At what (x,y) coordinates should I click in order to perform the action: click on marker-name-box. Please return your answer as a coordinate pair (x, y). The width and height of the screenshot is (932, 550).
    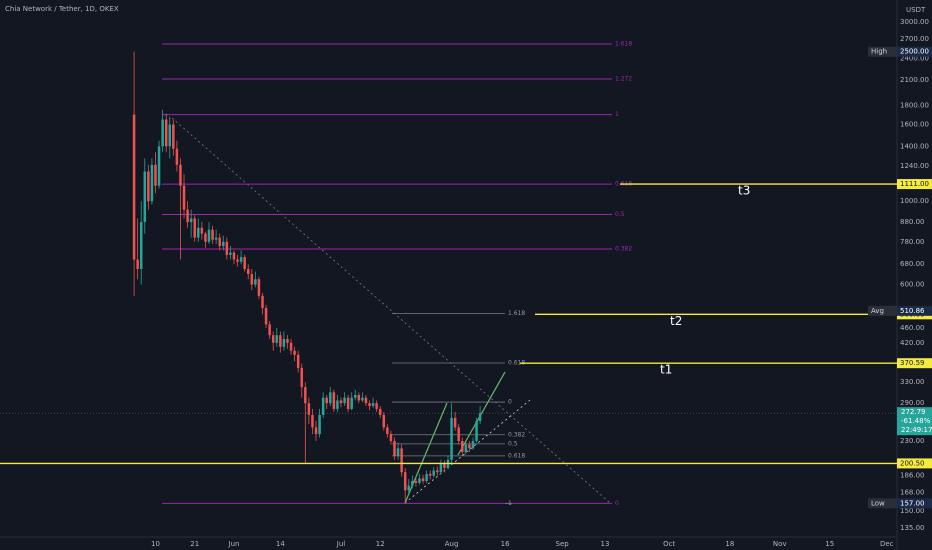
    Looking at the image, I should click on (882, 310).